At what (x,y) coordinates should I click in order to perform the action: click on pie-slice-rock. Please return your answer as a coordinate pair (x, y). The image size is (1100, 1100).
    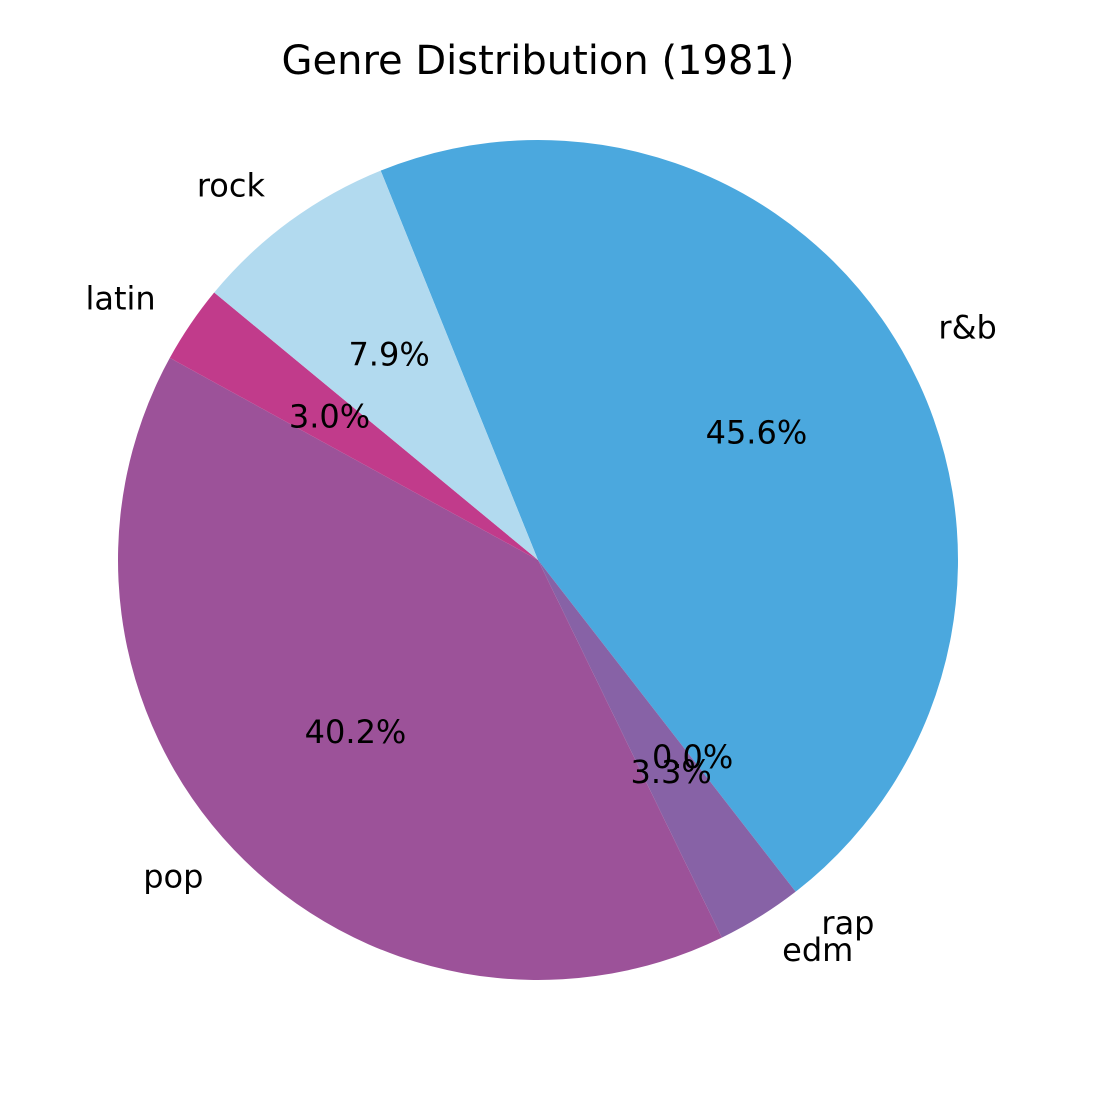
    Looking at the image, I should click on (376, 365).